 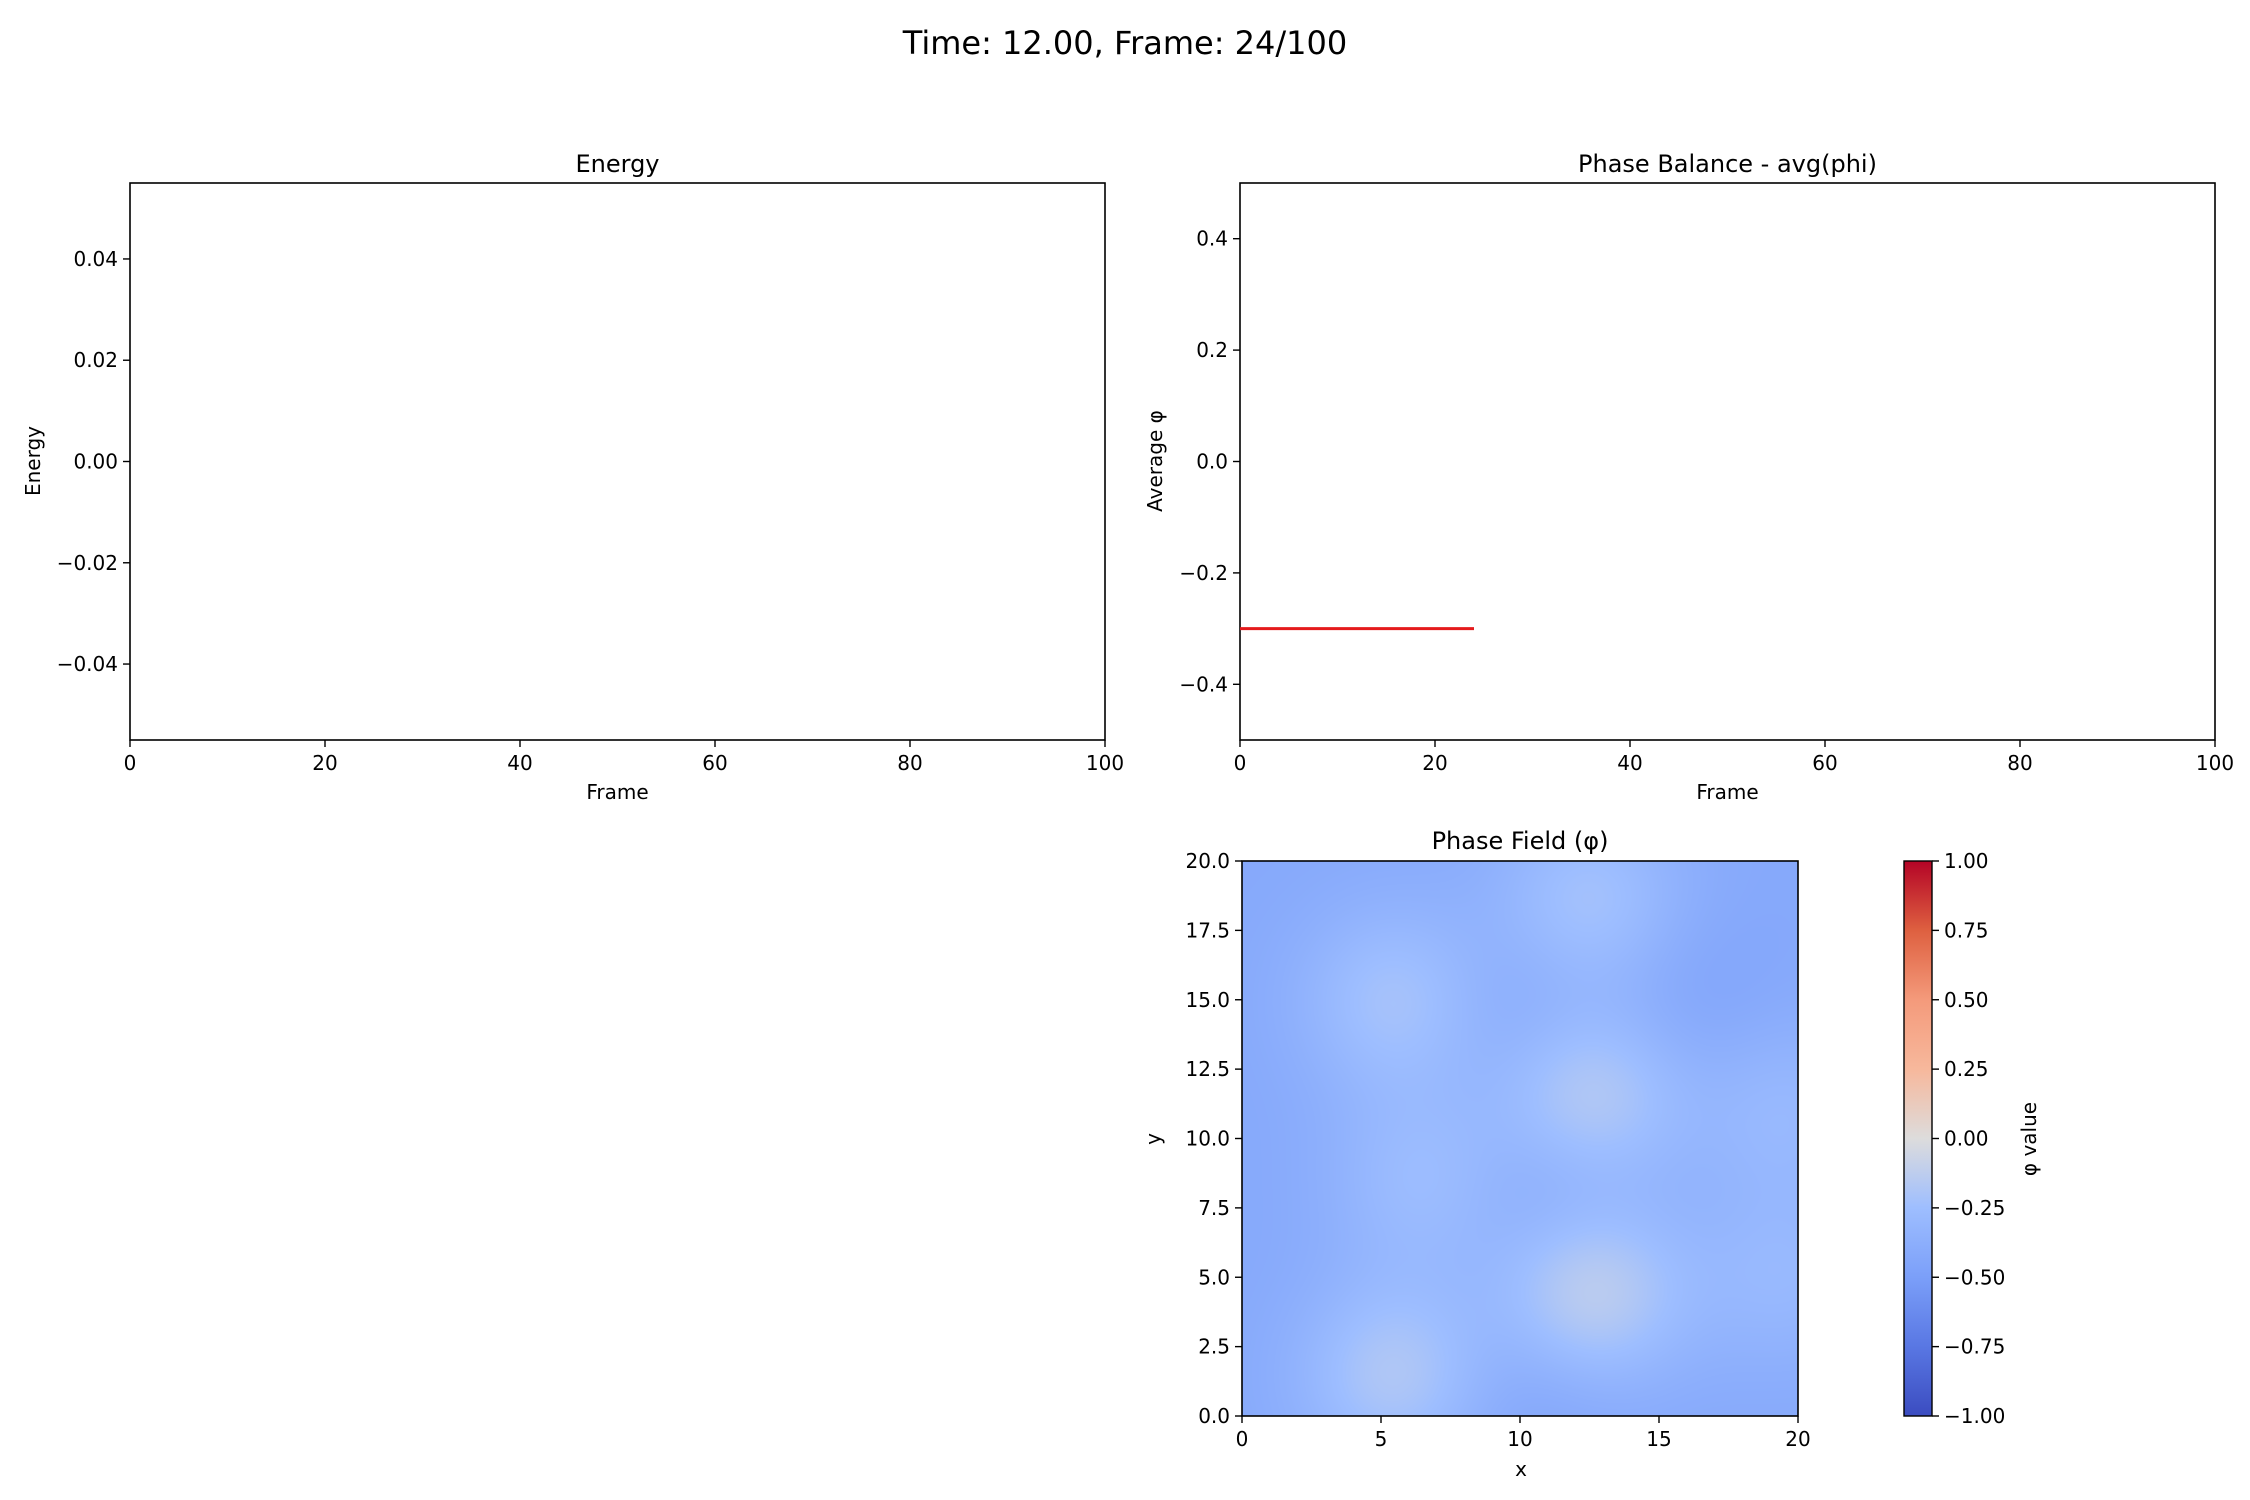 I want to click on phase-field-y-tick-label: 15.0, so click(x=1207, y=1000).